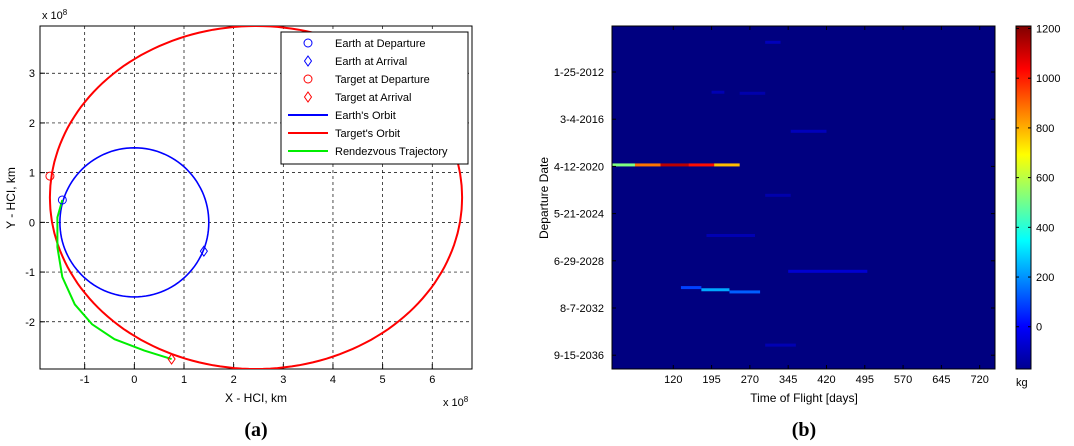  Describe the element at coordinates (1045, 179) in the screenshot. I see `colorbar-tick-label: 600` at that location.